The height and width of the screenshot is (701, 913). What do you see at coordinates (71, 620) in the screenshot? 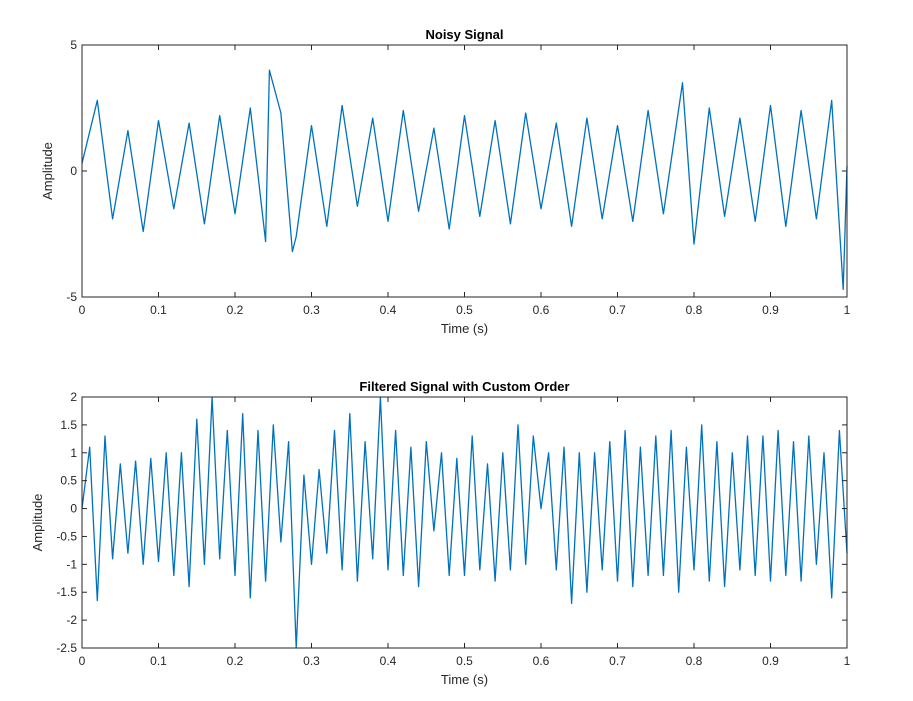
I see `y-tick-label: -2` at bounding box center [71, 620].